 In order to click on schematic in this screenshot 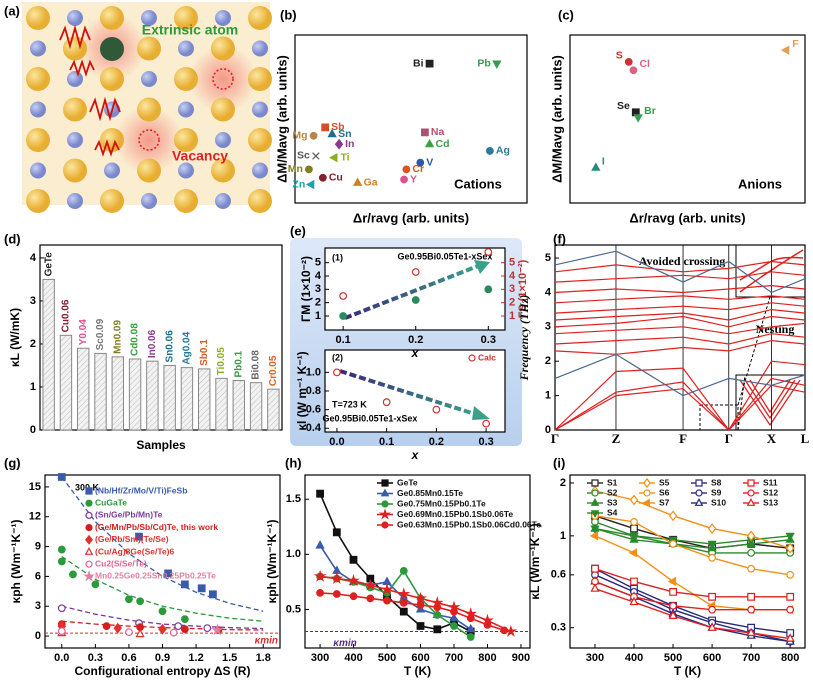, I will do `click(149, 109)`.